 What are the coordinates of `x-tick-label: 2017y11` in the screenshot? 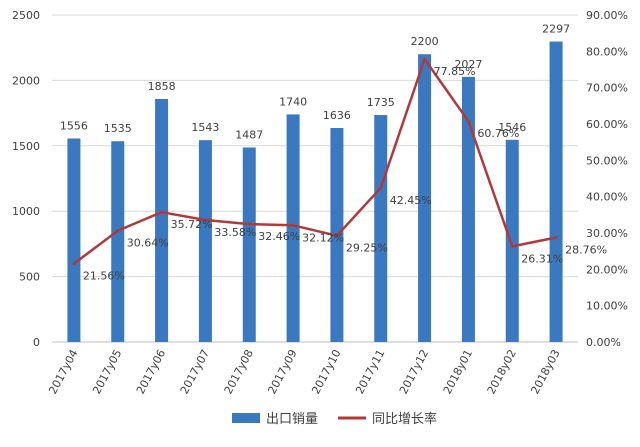 It's located at (370, 371).